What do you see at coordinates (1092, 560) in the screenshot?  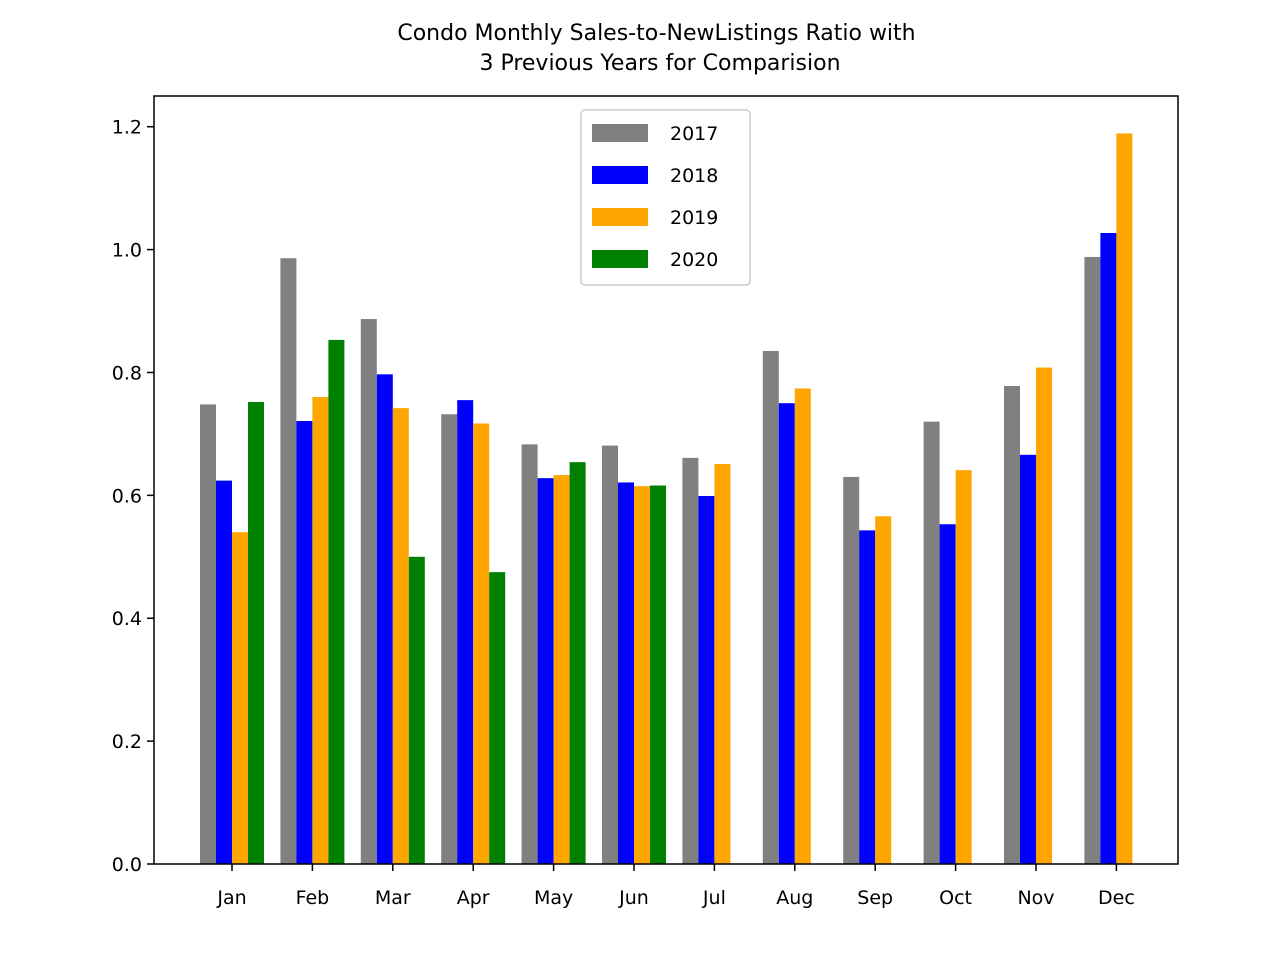 I see `bar-2017-dec` at bounding box center [1092, 560].